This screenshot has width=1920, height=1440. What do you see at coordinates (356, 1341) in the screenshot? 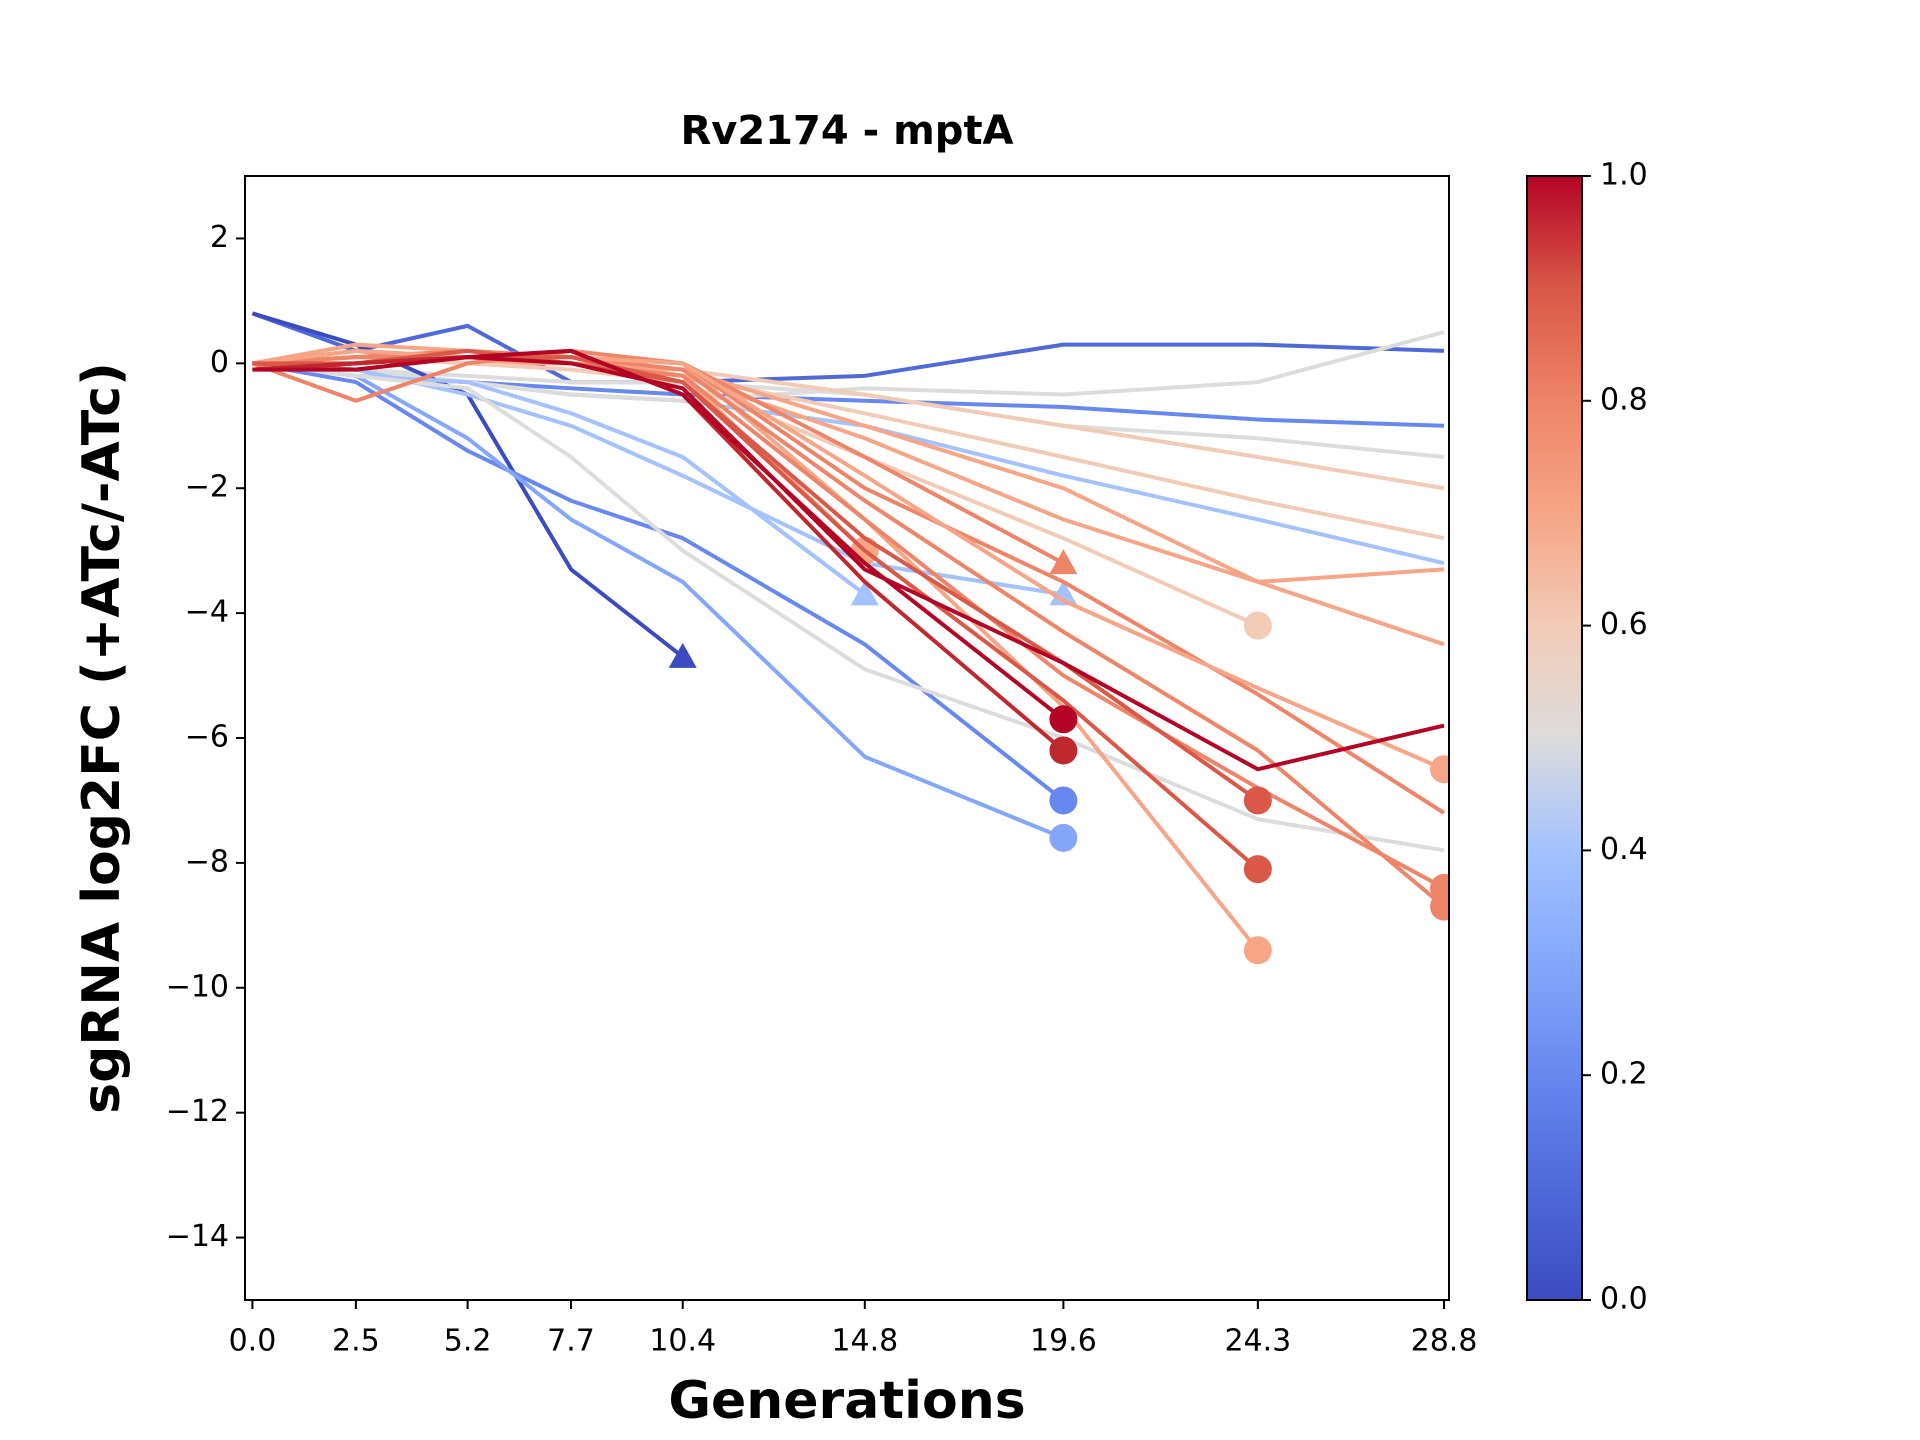
I see `x-tick-label: 2.5` at bounding box center [356, 1341].